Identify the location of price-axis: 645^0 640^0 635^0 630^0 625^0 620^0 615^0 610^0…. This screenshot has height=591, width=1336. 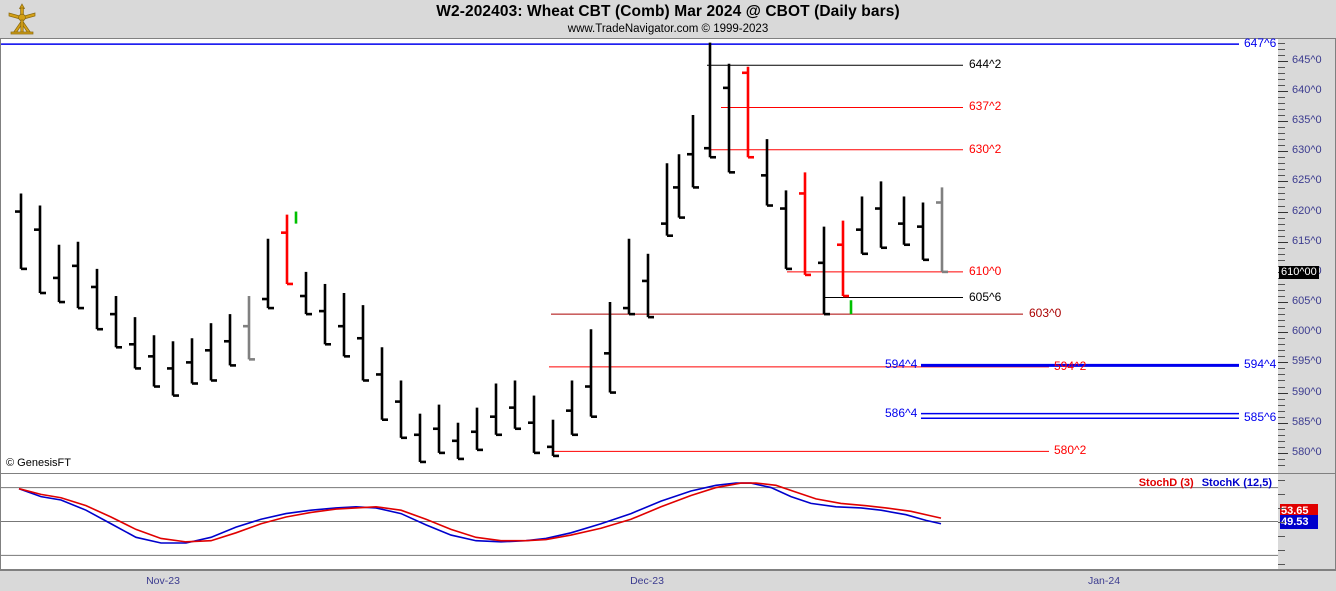
(1307, 256).